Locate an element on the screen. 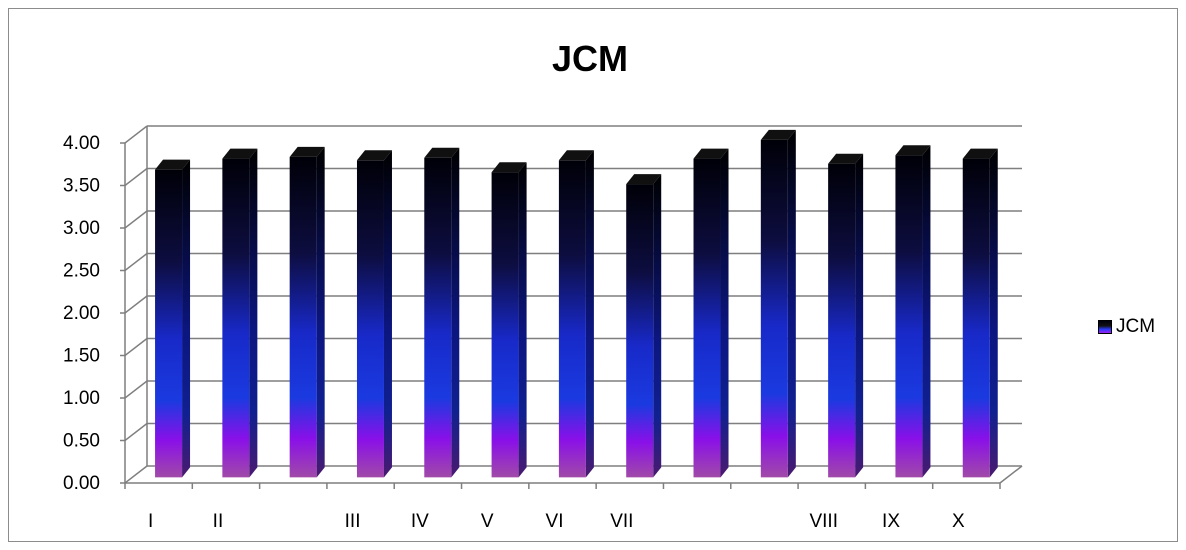 This screenshot has width=1186, height=550. y-tick-label: 1.00 is located at coordinates (81, 398).